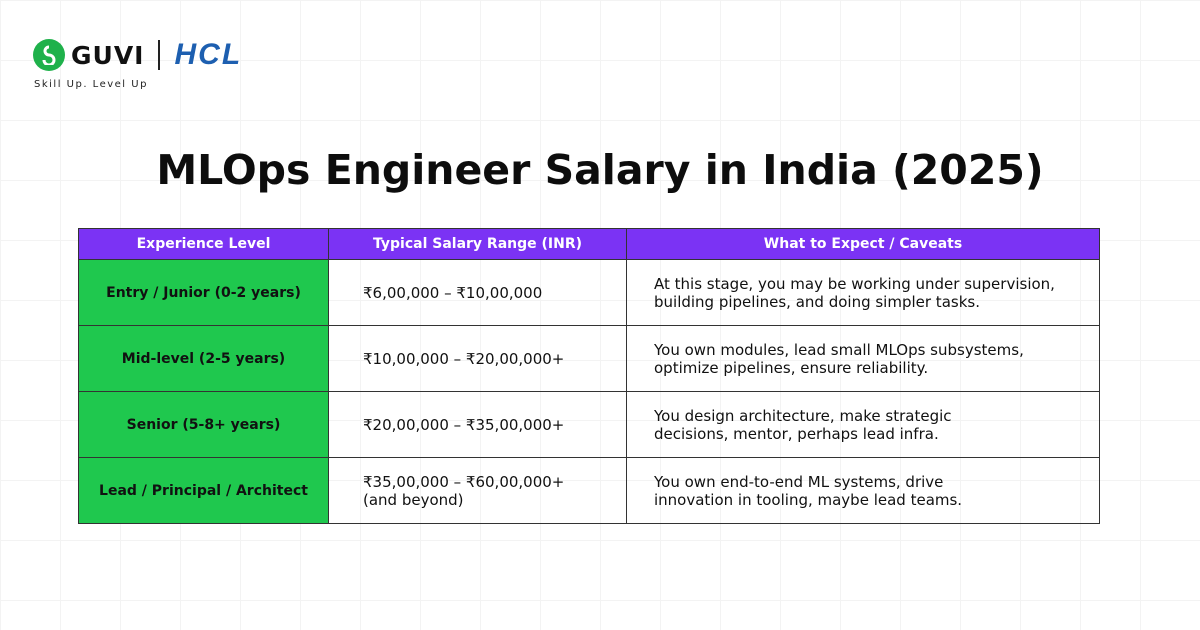  What do you see at coordinates (453, 292) in the screenshot?
I see `salary-line: ₹6,00,000 – ₹10,00,000` at bounding box center [453, 292].